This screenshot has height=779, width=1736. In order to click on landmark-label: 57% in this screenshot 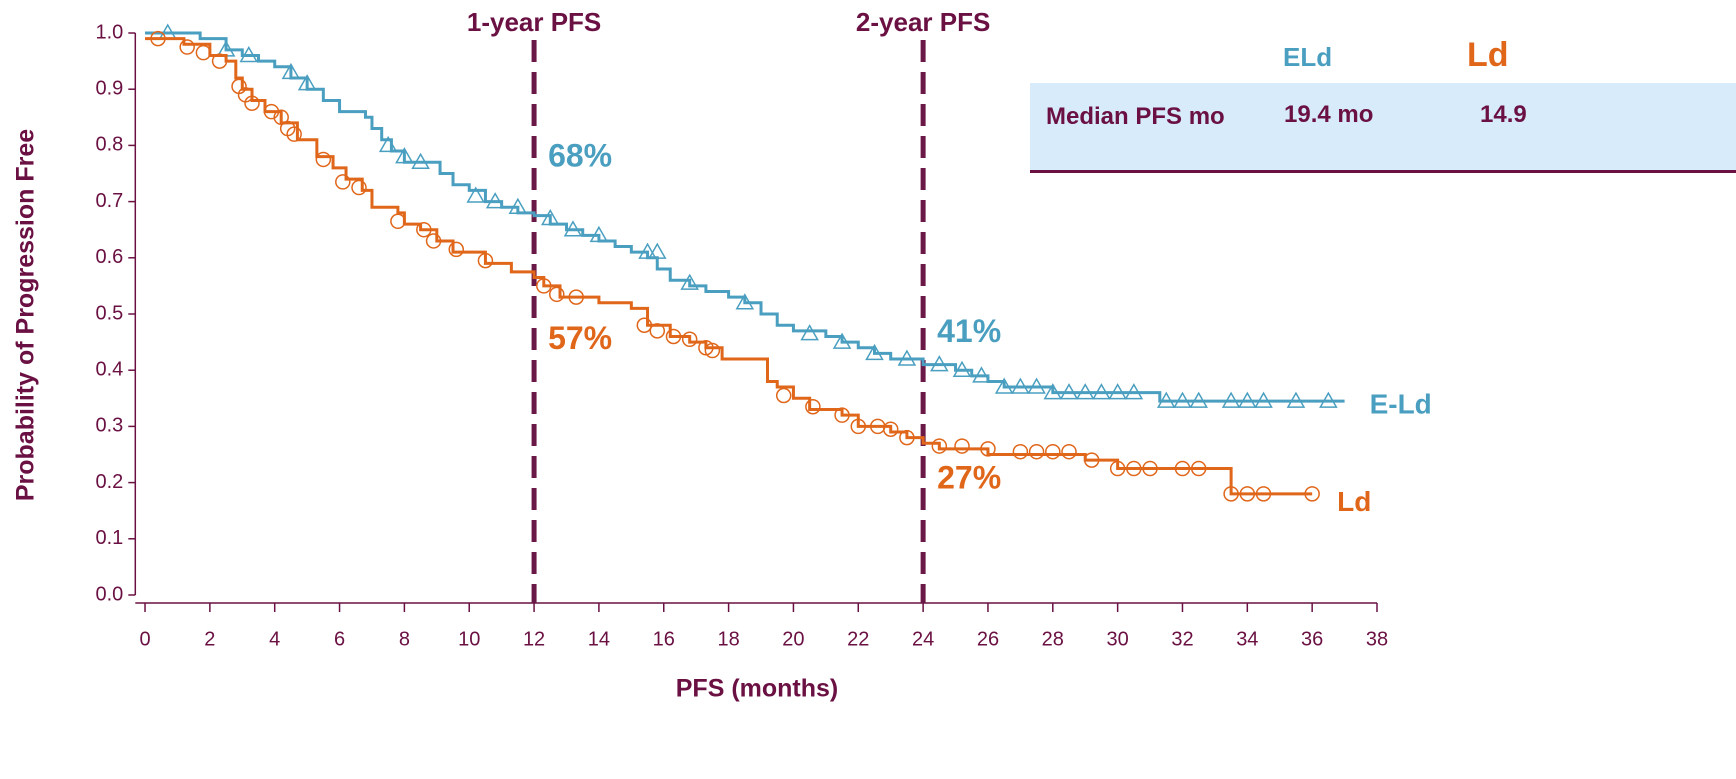, I will do `click(580, 338)`.